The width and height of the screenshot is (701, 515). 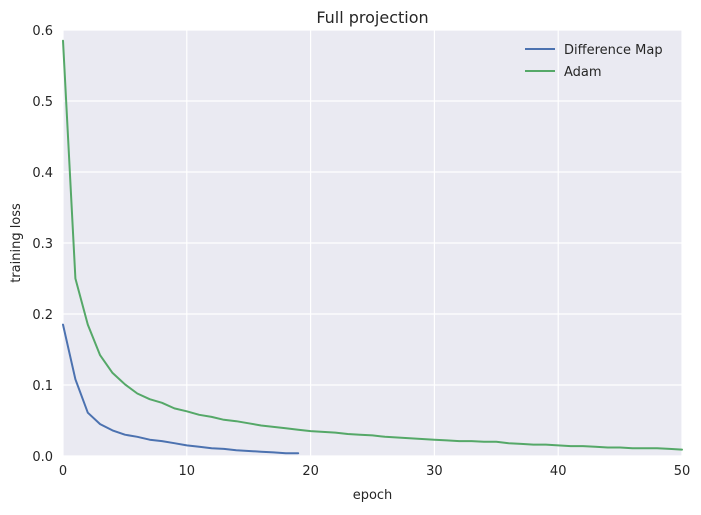 What do you see at coordinates (42, 31) in the screenshot?
I see `y-tick-label: 0.6` at bounding box center [42, 31].